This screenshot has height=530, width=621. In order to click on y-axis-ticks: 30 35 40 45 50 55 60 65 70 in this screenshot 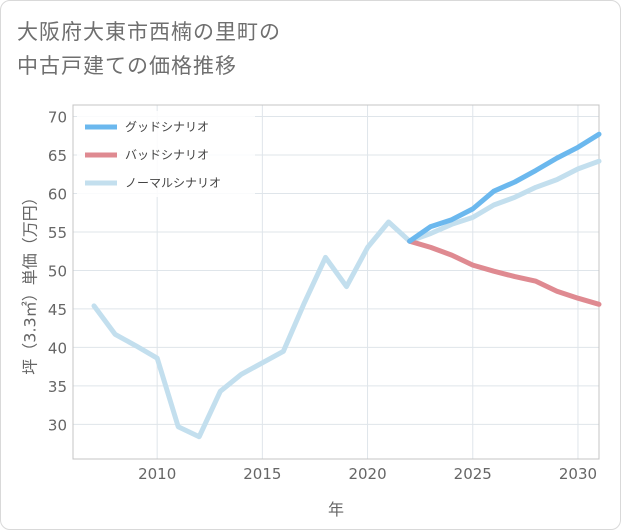, I will do `click(57, 272)`.